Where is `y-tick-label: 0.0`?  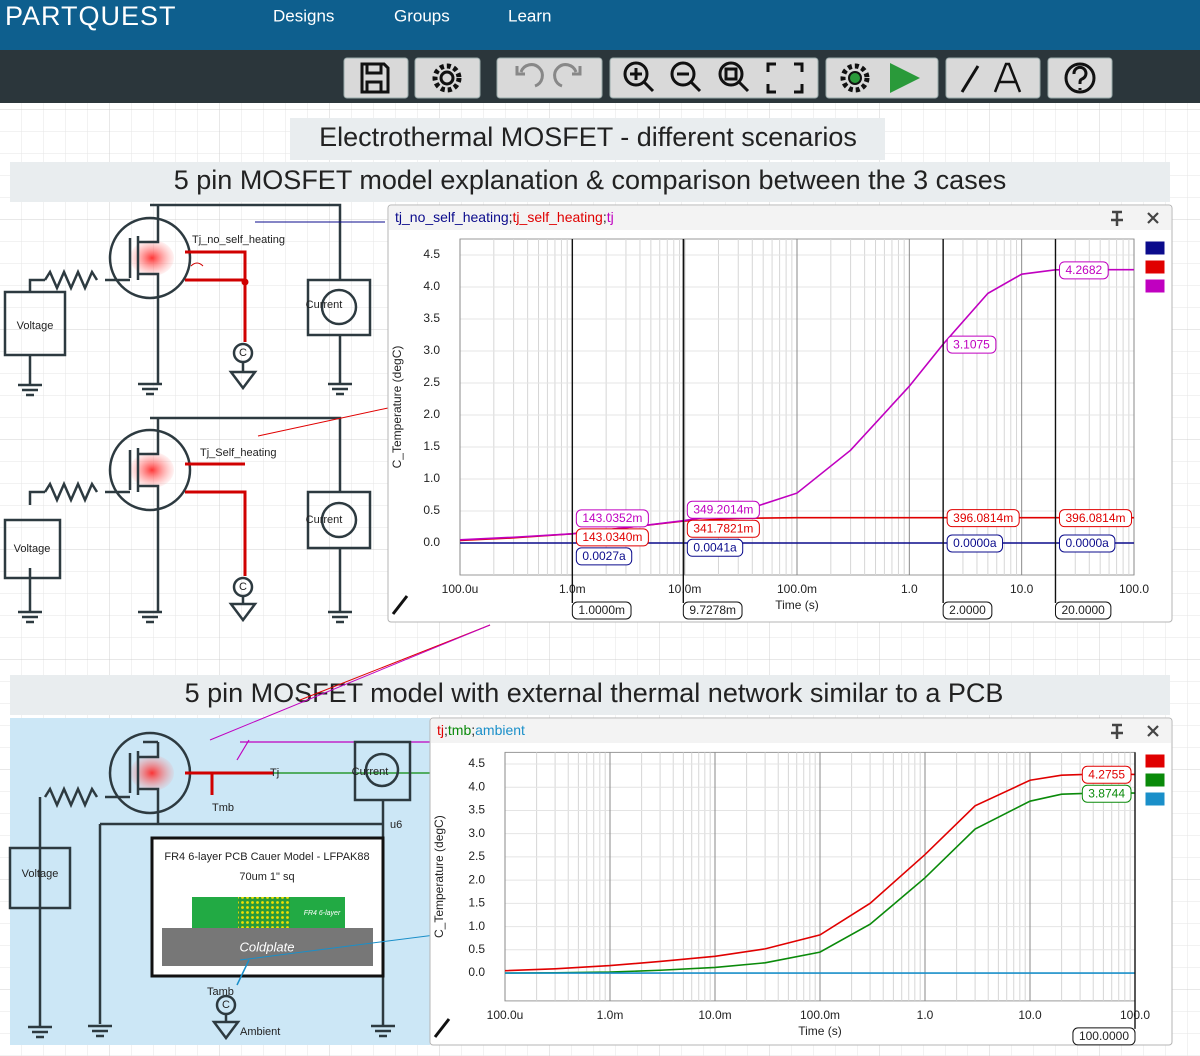 y-tick-label: 0.0 is located at coordinates (476, 972).